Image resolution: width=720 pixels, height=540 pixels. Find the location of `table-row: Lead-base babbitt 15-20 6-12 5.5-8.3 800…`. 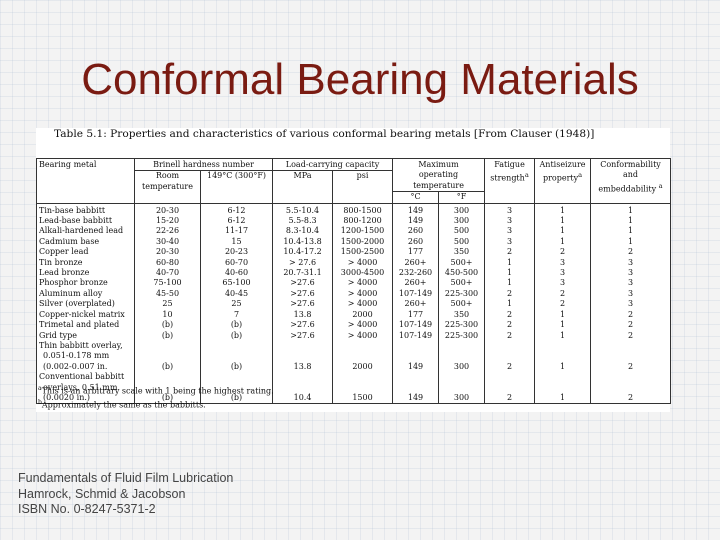

table-row: Lead-base babbitt 15-20 6-12 5.5-8.3 800… is located at coordinates (354, 221).